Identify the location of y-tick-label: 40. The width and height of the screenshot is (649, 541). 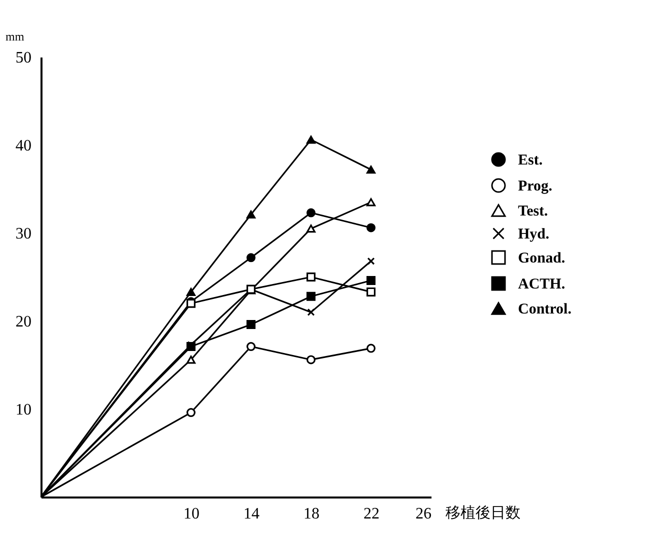
(24, 146).